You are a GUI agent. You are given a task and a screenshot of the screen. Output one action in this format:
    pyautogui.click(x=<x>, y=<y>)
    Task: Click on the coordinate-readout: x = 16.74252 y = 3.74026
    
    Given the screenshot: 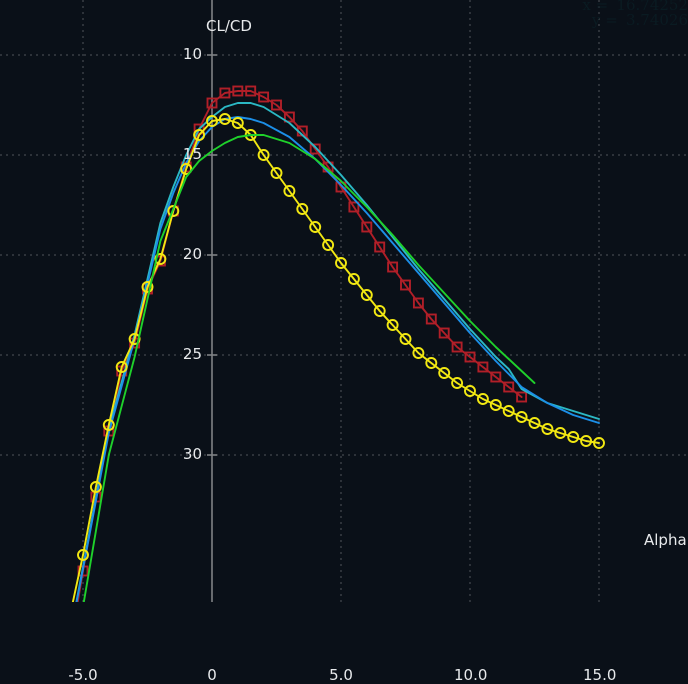 What is the action you would take?
    pyautogui.click(x=624, y=14)
    